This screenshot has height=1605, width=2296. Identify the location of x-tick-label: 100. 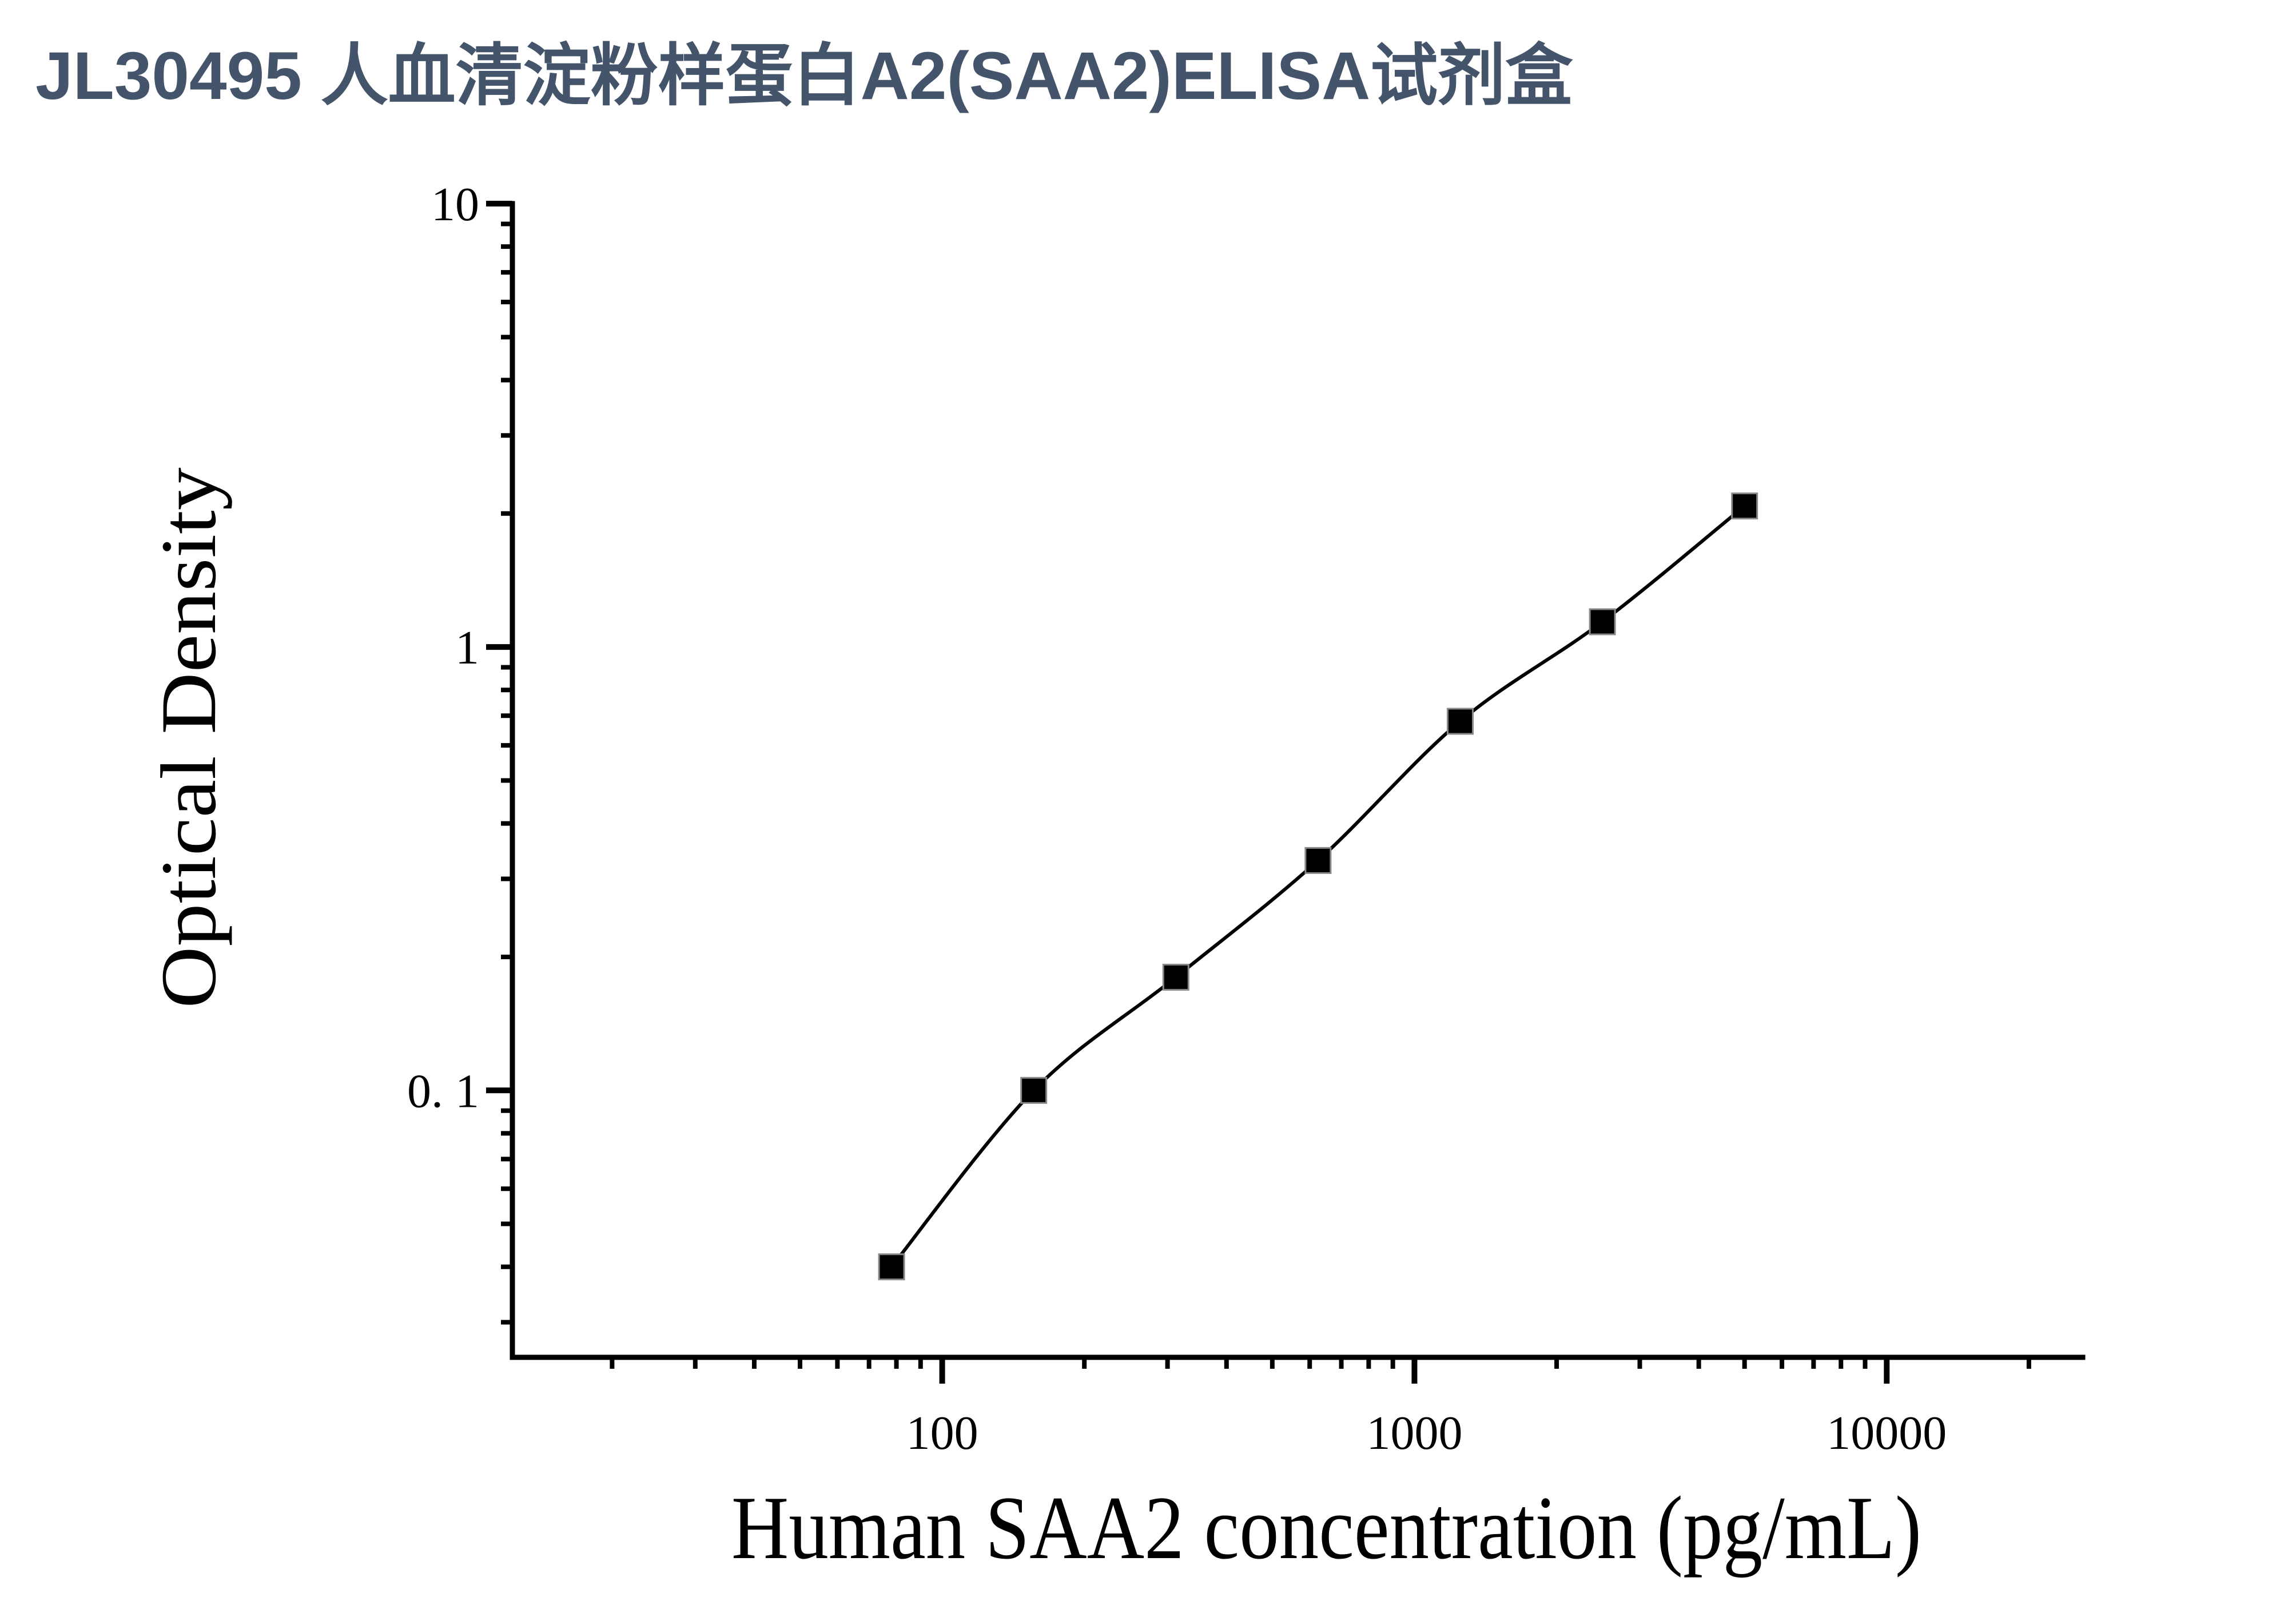
(942, 1433).